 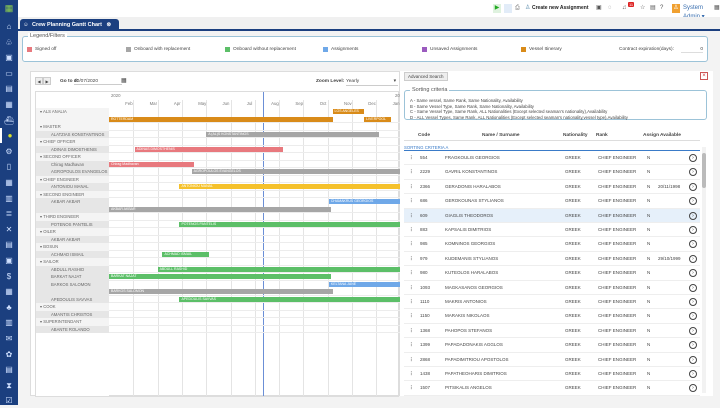 I want to click on user-icon: ♙, so click(x=528, y=8).